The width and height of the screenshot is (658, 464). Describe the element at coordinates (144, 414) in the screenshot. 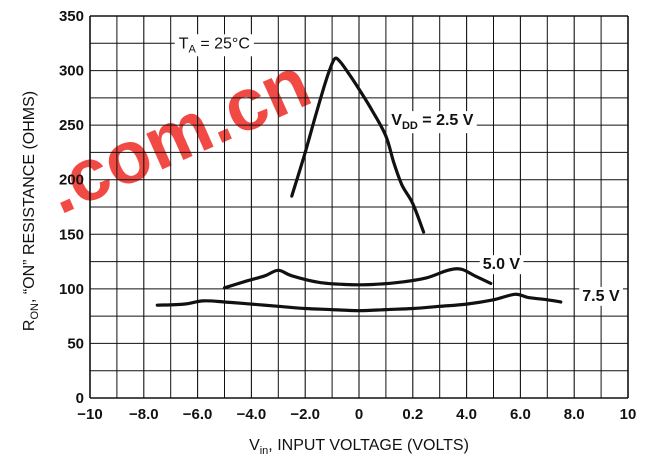

I see `x-tick-label: −8.0` at that location.